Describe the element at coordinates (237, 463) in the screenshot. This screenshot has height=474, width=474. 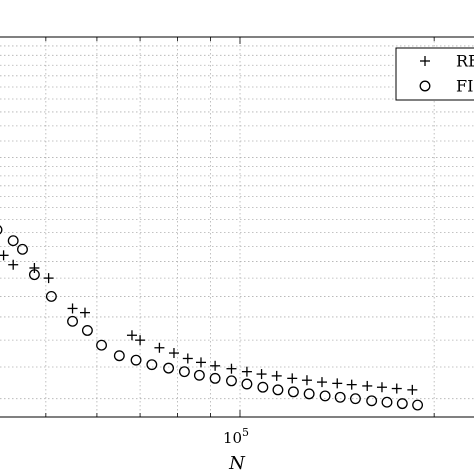
I see `x-axis-label: N` at that location.